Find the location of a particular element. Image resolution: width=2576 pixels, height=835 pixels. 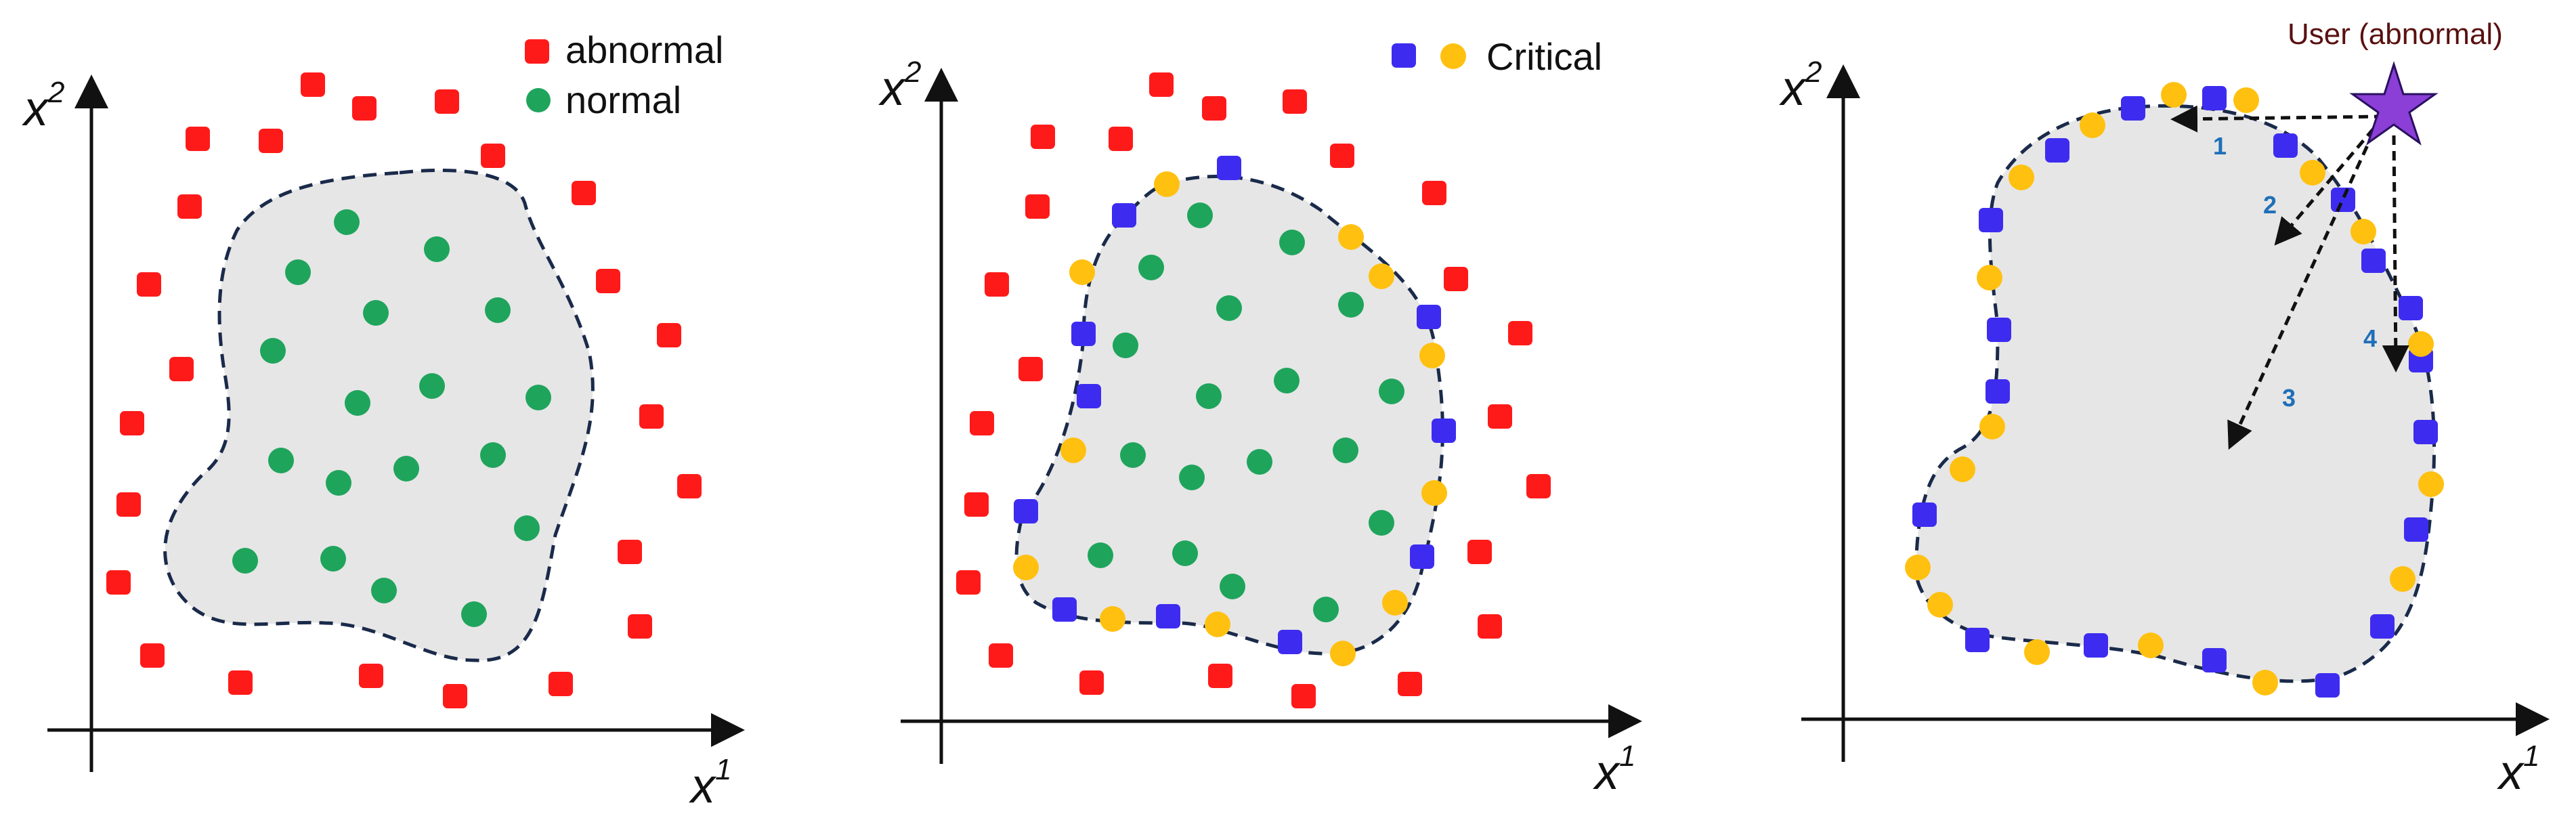

normal-points is located at coordinates (391, 418).